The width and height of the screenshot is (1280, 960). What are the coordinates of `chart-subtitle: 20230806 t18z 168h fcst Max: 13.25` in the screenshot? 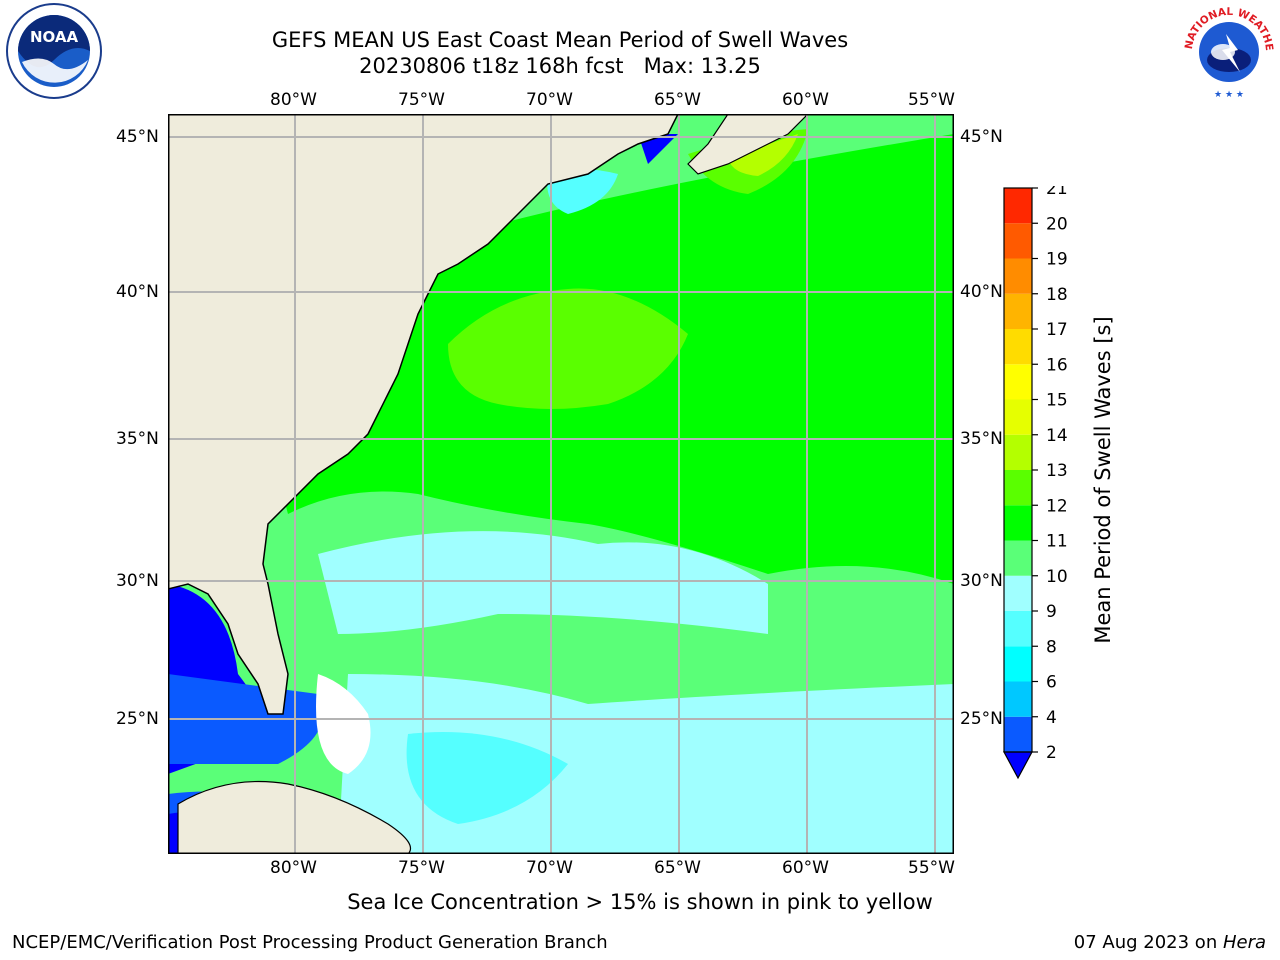 It's located at (560, 66).